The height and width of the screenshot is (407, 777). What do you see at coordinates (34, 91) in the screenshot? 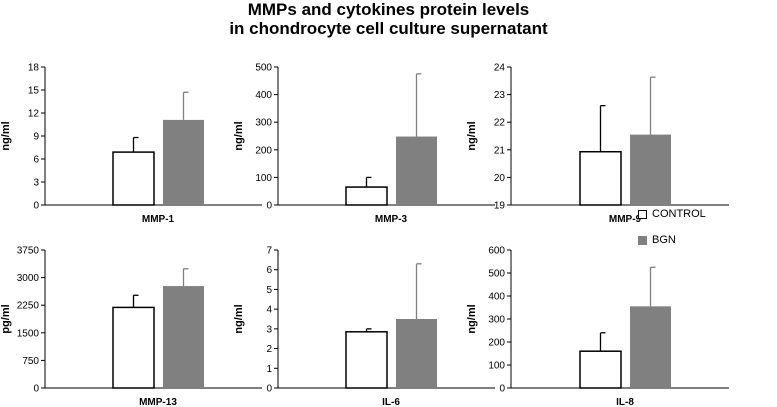
I see `y-tick-label: 15` at bounding box center [34, 91].